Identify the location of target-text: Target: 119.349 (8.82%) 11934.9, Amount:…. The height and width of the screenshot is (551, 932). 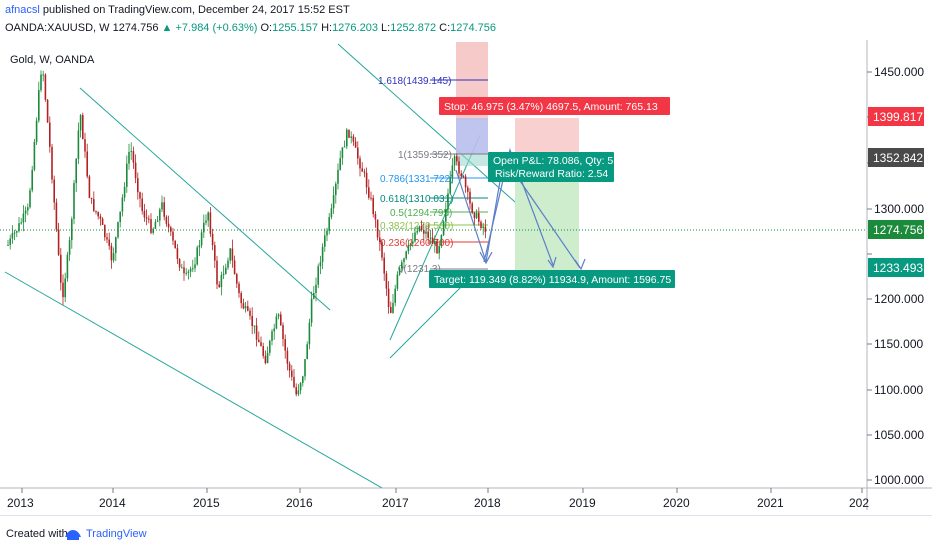
(552, 280).